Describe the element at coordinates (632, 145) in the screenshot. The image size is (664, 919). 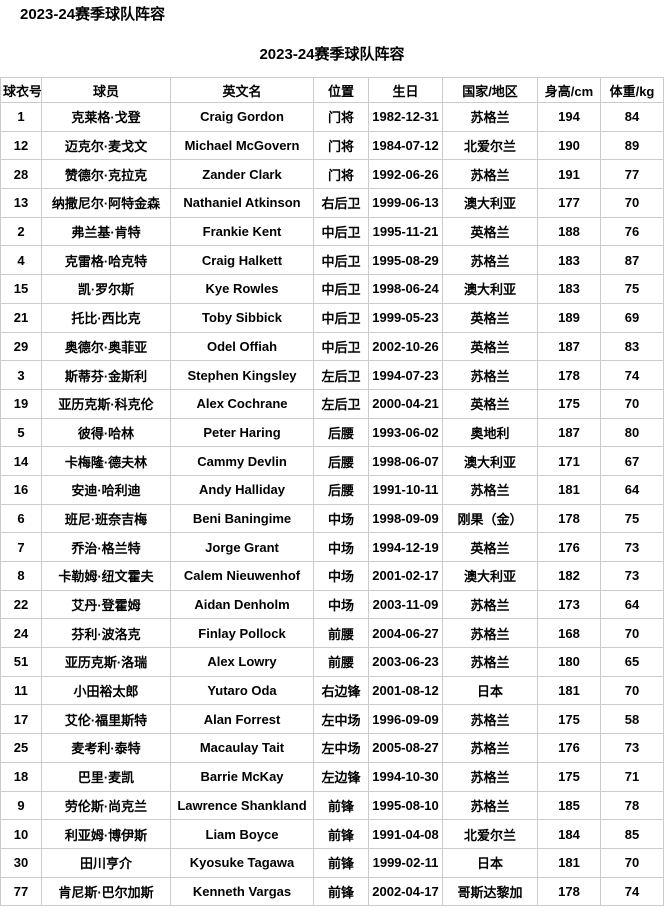
I see `cell-weight: 89` at that location.